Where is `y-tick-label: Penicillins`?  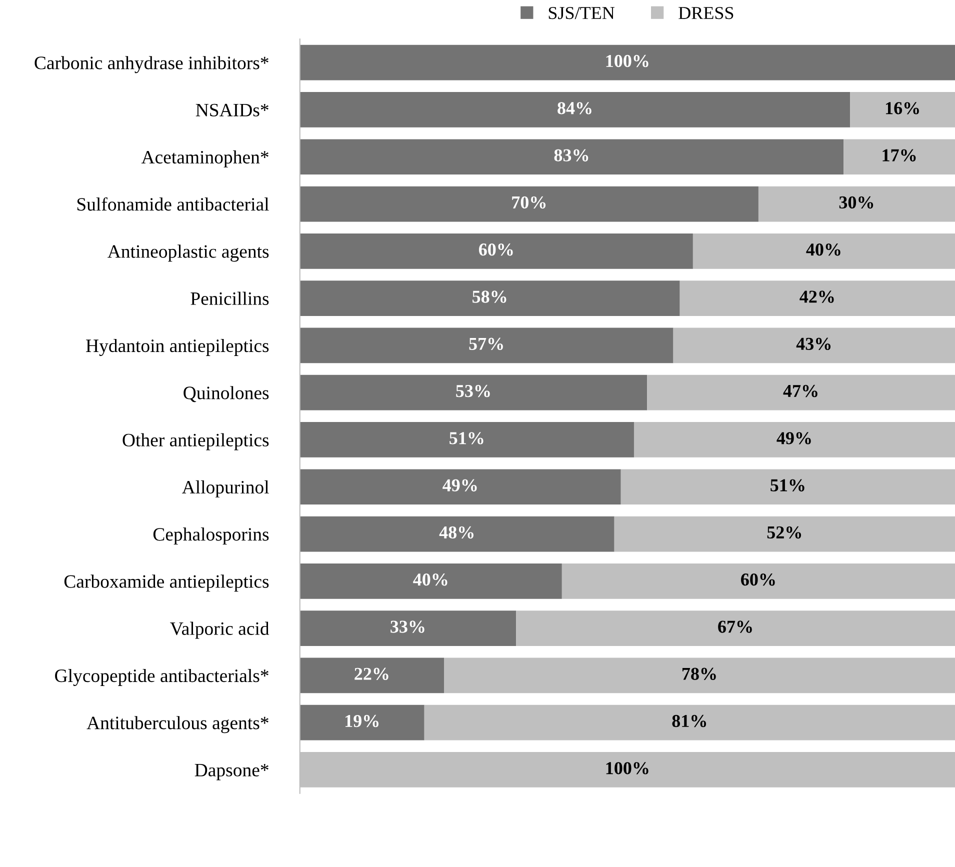
y-tick-label: Penicillins is located at coordinates (229, 298).